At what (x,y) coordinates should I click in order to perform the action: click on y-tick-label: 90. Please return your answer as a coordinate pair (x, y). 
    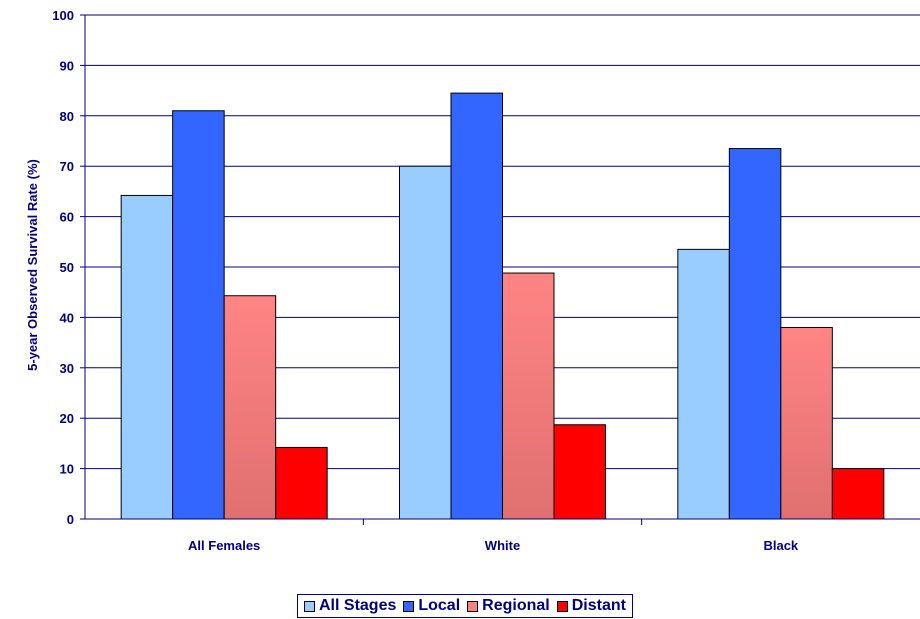
    Looking at the image, I should click on (67, 65).